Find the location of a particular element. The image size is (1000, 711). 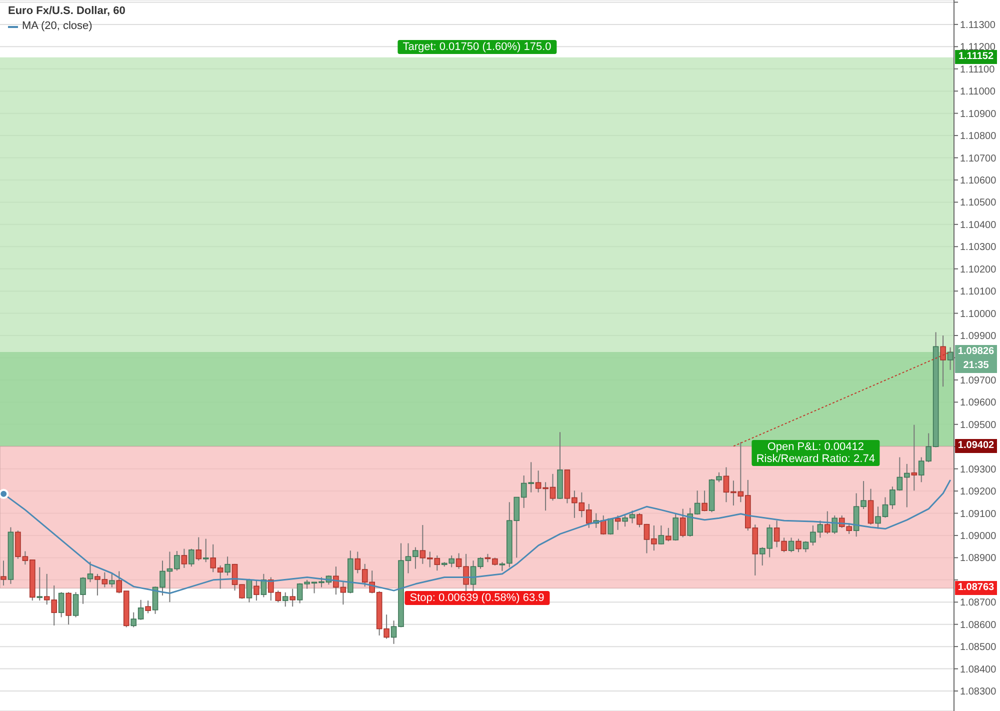

band-label: Open P&L: 0.00412 Risk/Reward Ratio: 2.74 is located at coordinates (815, 453).